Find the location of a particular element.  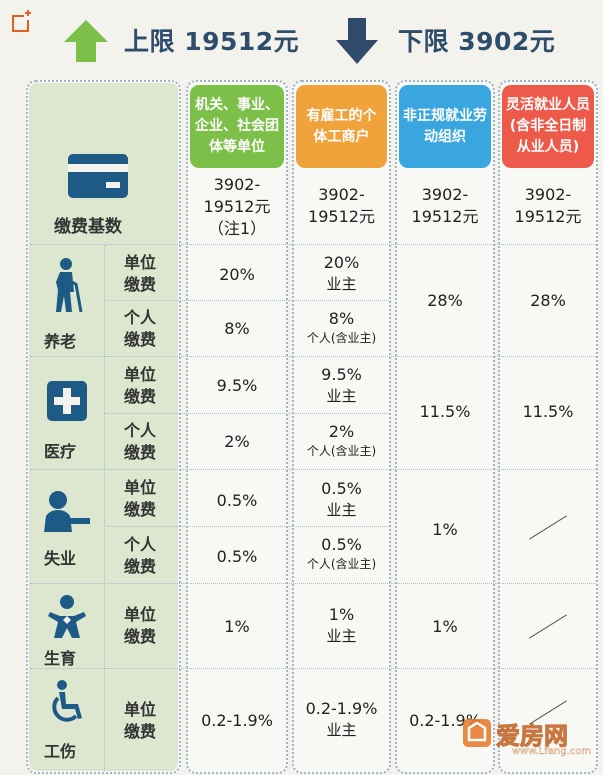

watermark-brand: 爱房网 is located at coordinates (532, 736).